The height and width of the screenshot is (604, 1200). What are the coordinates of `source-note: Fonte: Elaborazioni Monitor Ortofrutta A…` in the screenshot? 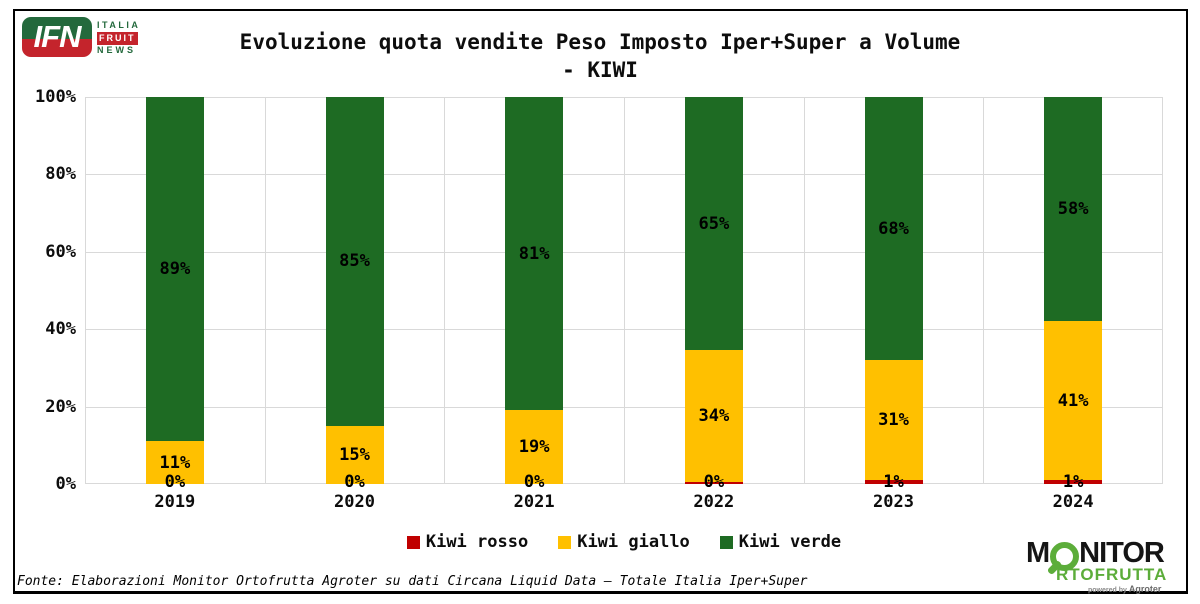 It's located at (412, 581).